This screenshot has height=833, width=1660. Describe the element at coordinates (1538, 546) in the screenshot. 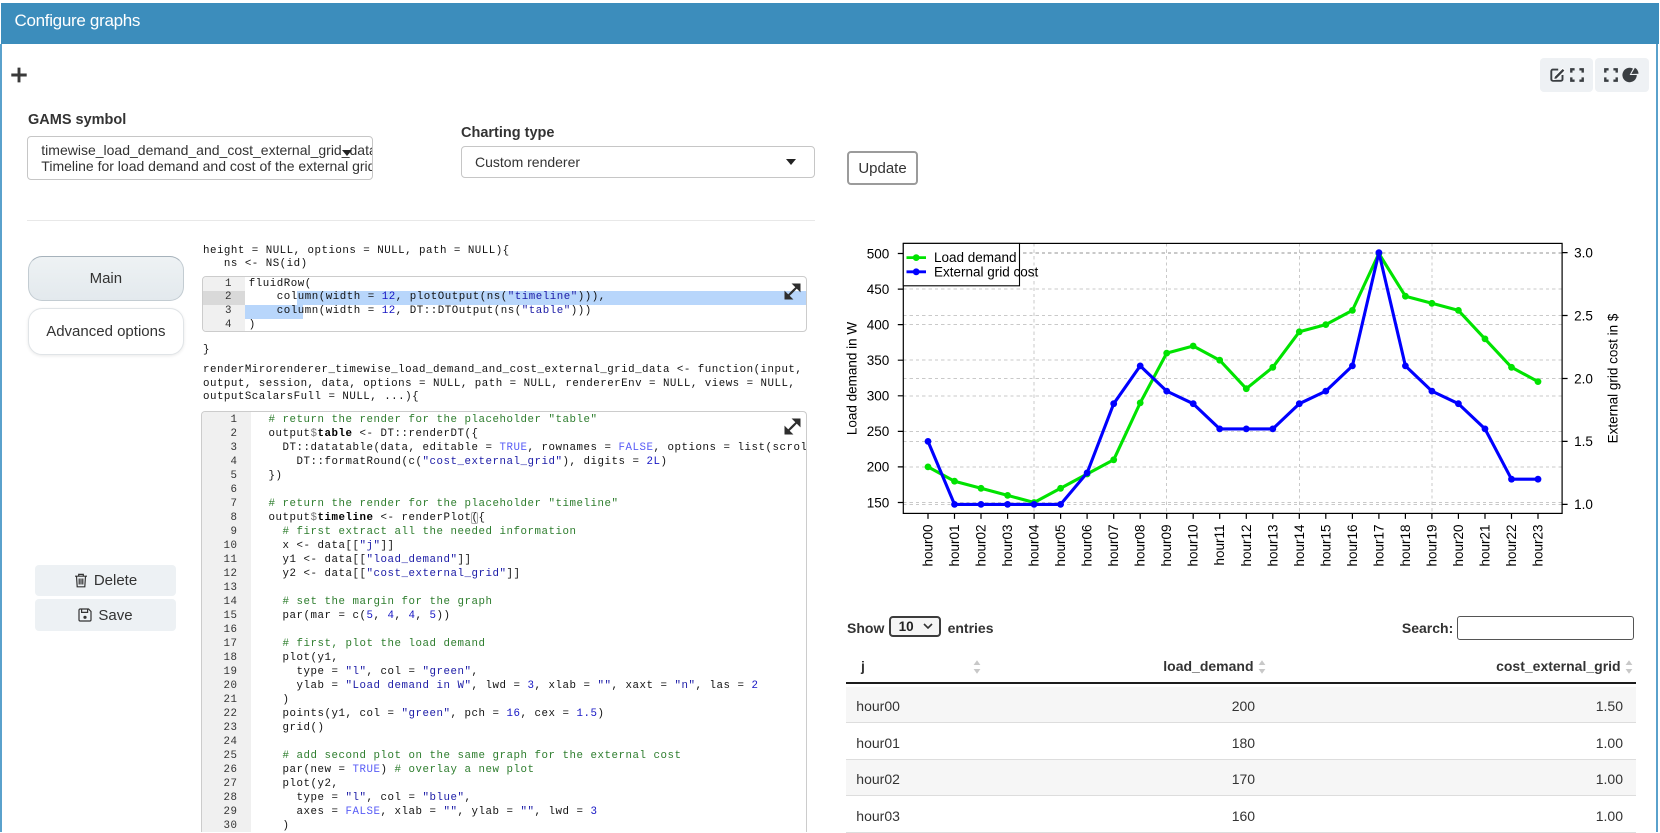

I see `svg-text: hour23` at that location.